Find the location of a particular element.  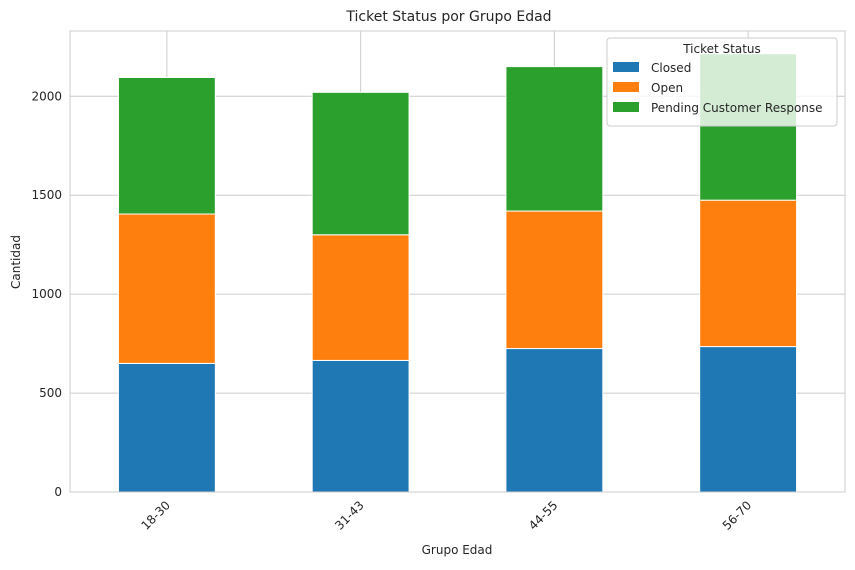

y-tick-label: 0 is located at coordinates (58, 492).